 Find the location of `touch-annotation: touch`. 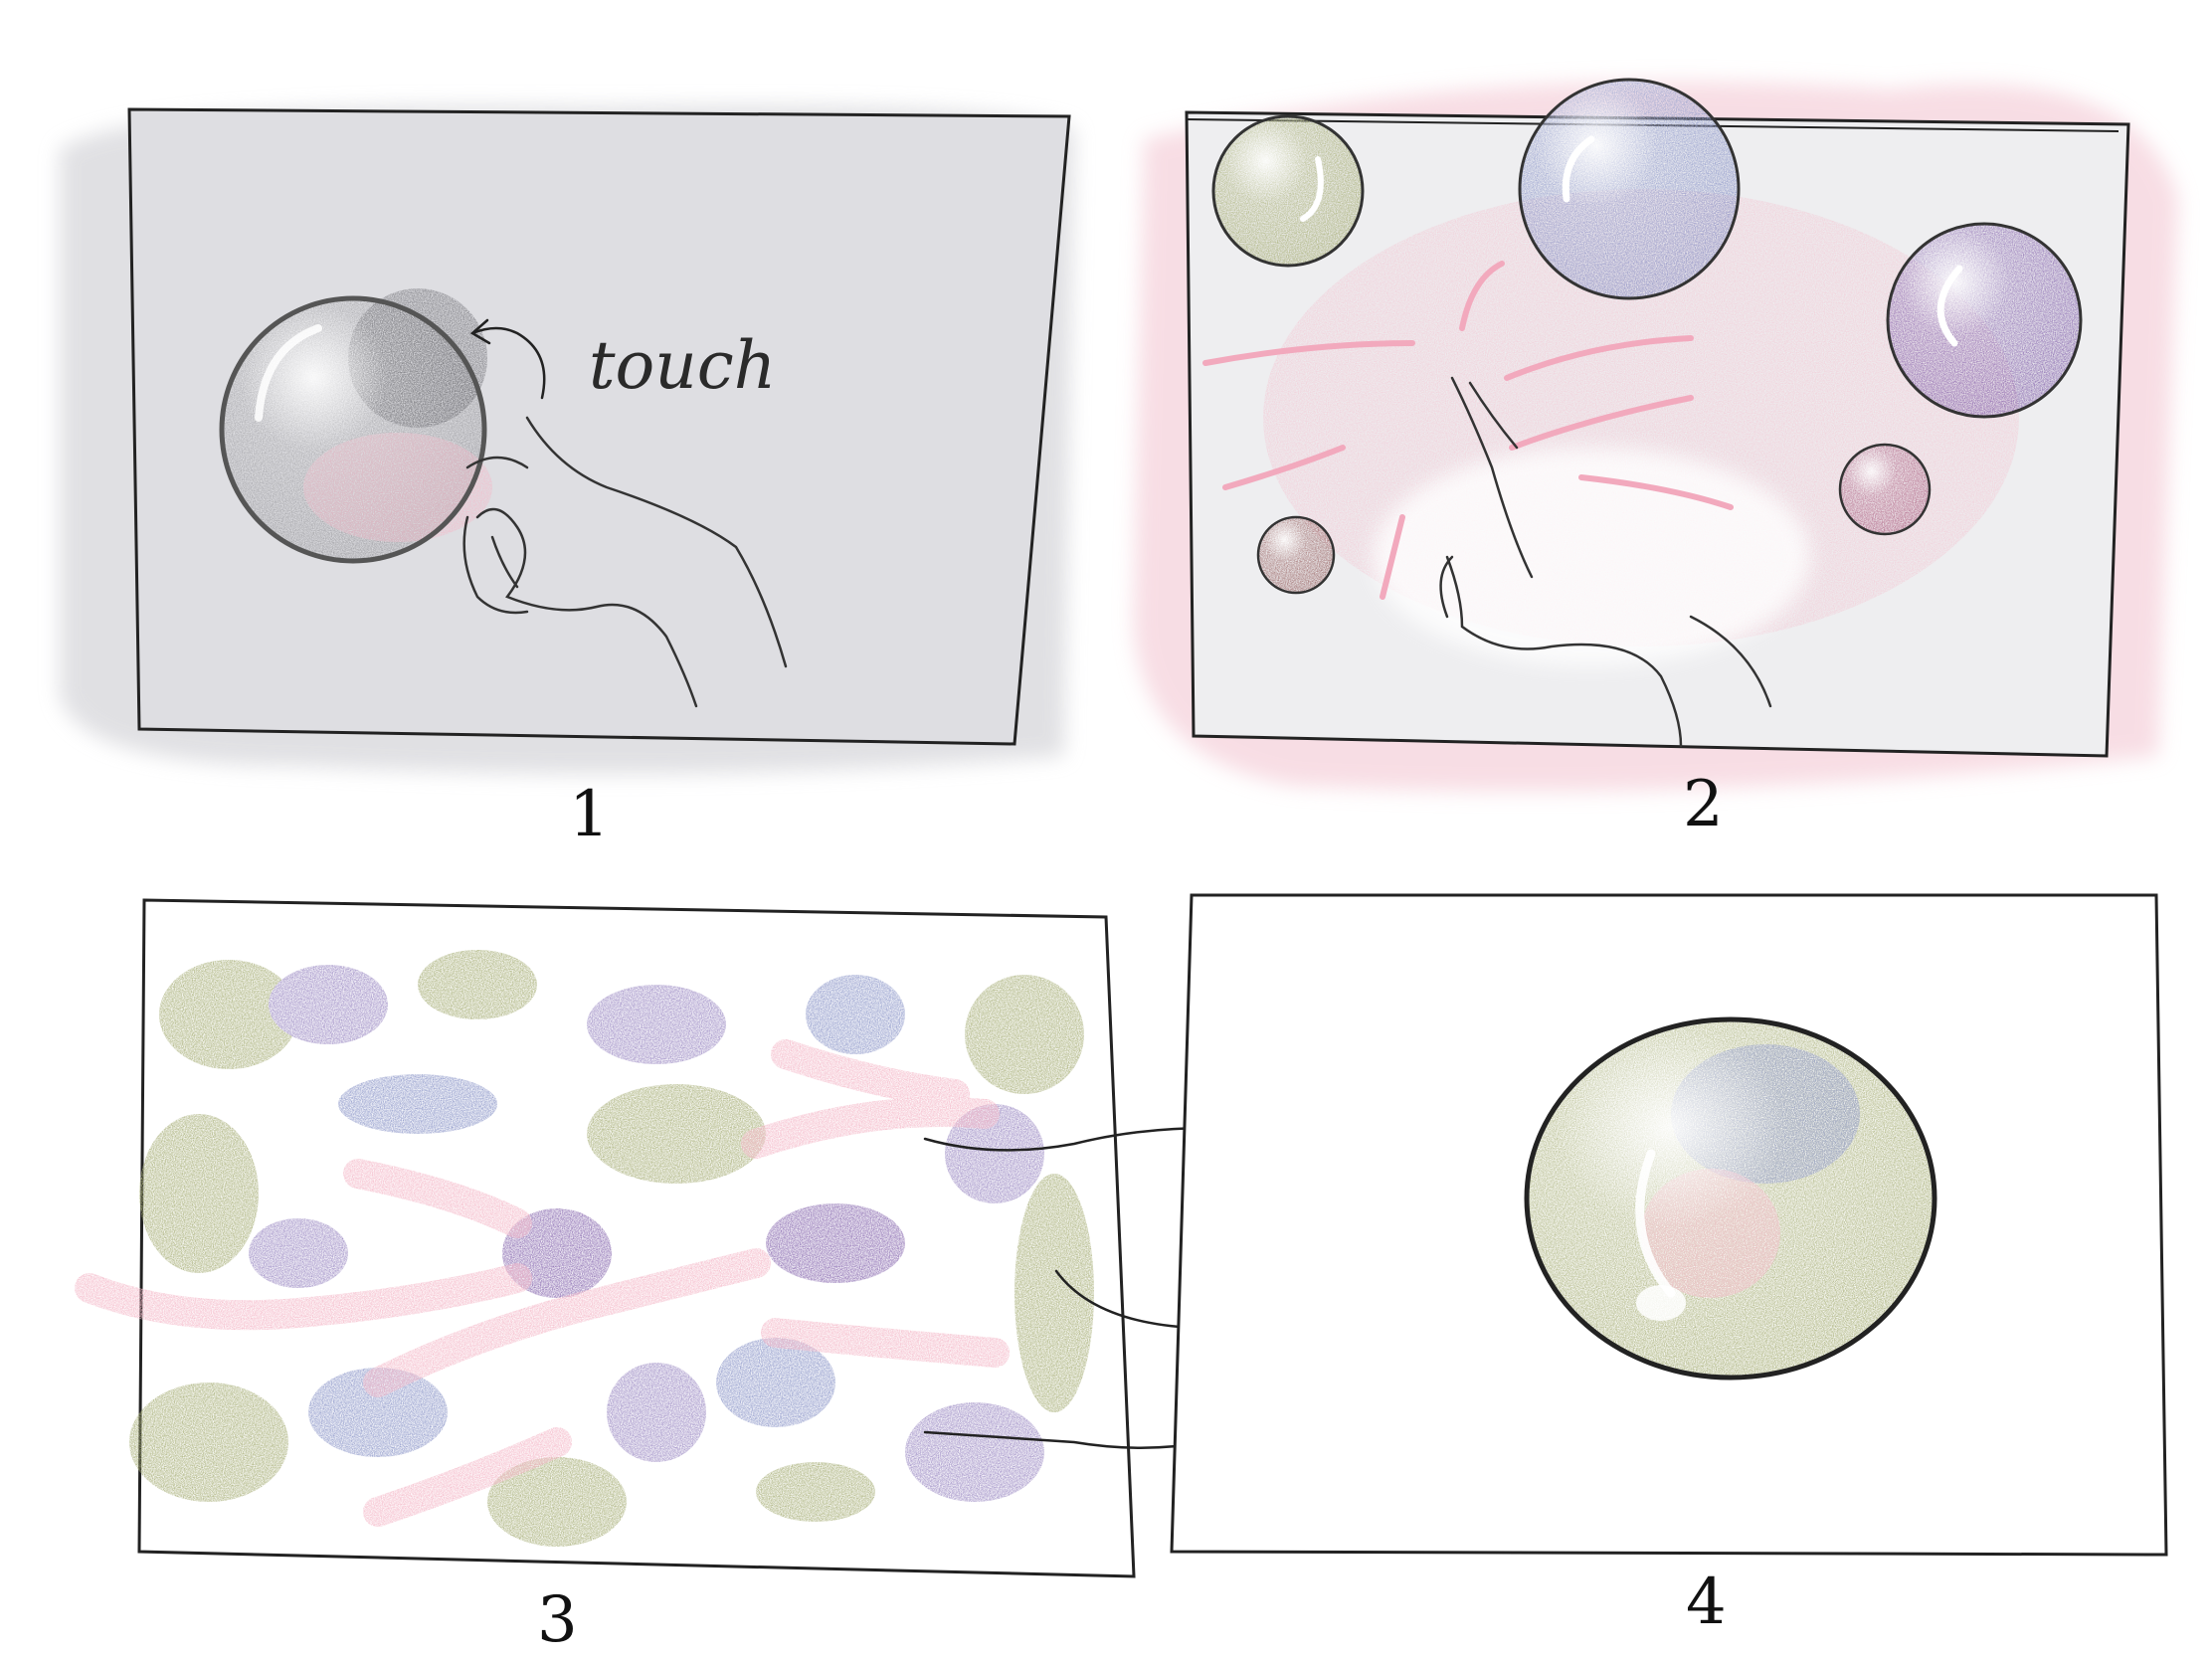

touch-annotation: touch is located at coordinates (682, 365).